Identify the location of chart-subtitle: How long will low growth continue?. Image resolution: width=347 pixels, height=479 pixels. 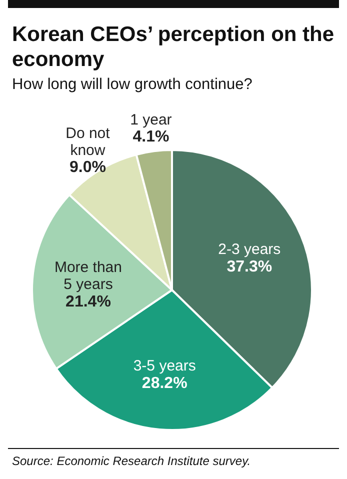
(132, 85).